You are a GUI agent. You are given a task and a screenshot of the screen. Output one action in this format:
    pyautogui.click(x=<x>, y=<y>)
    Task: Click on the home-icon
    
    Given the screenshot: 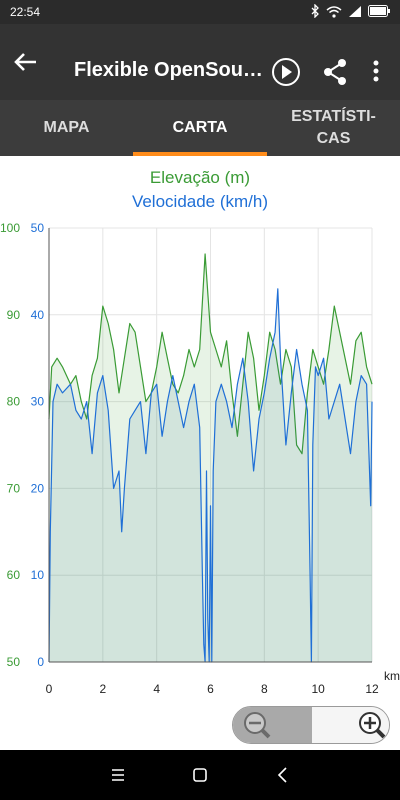 What is the action you would take?
    pyautogui.click(x=200, y=775)
    